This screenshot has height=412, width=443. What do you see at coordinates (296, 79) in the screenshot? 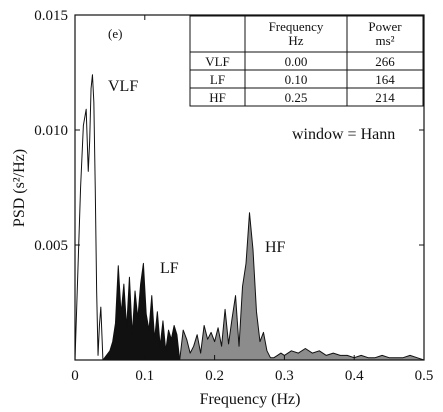
I see `table-cell: 0.10` at bounding box center [296, 79].